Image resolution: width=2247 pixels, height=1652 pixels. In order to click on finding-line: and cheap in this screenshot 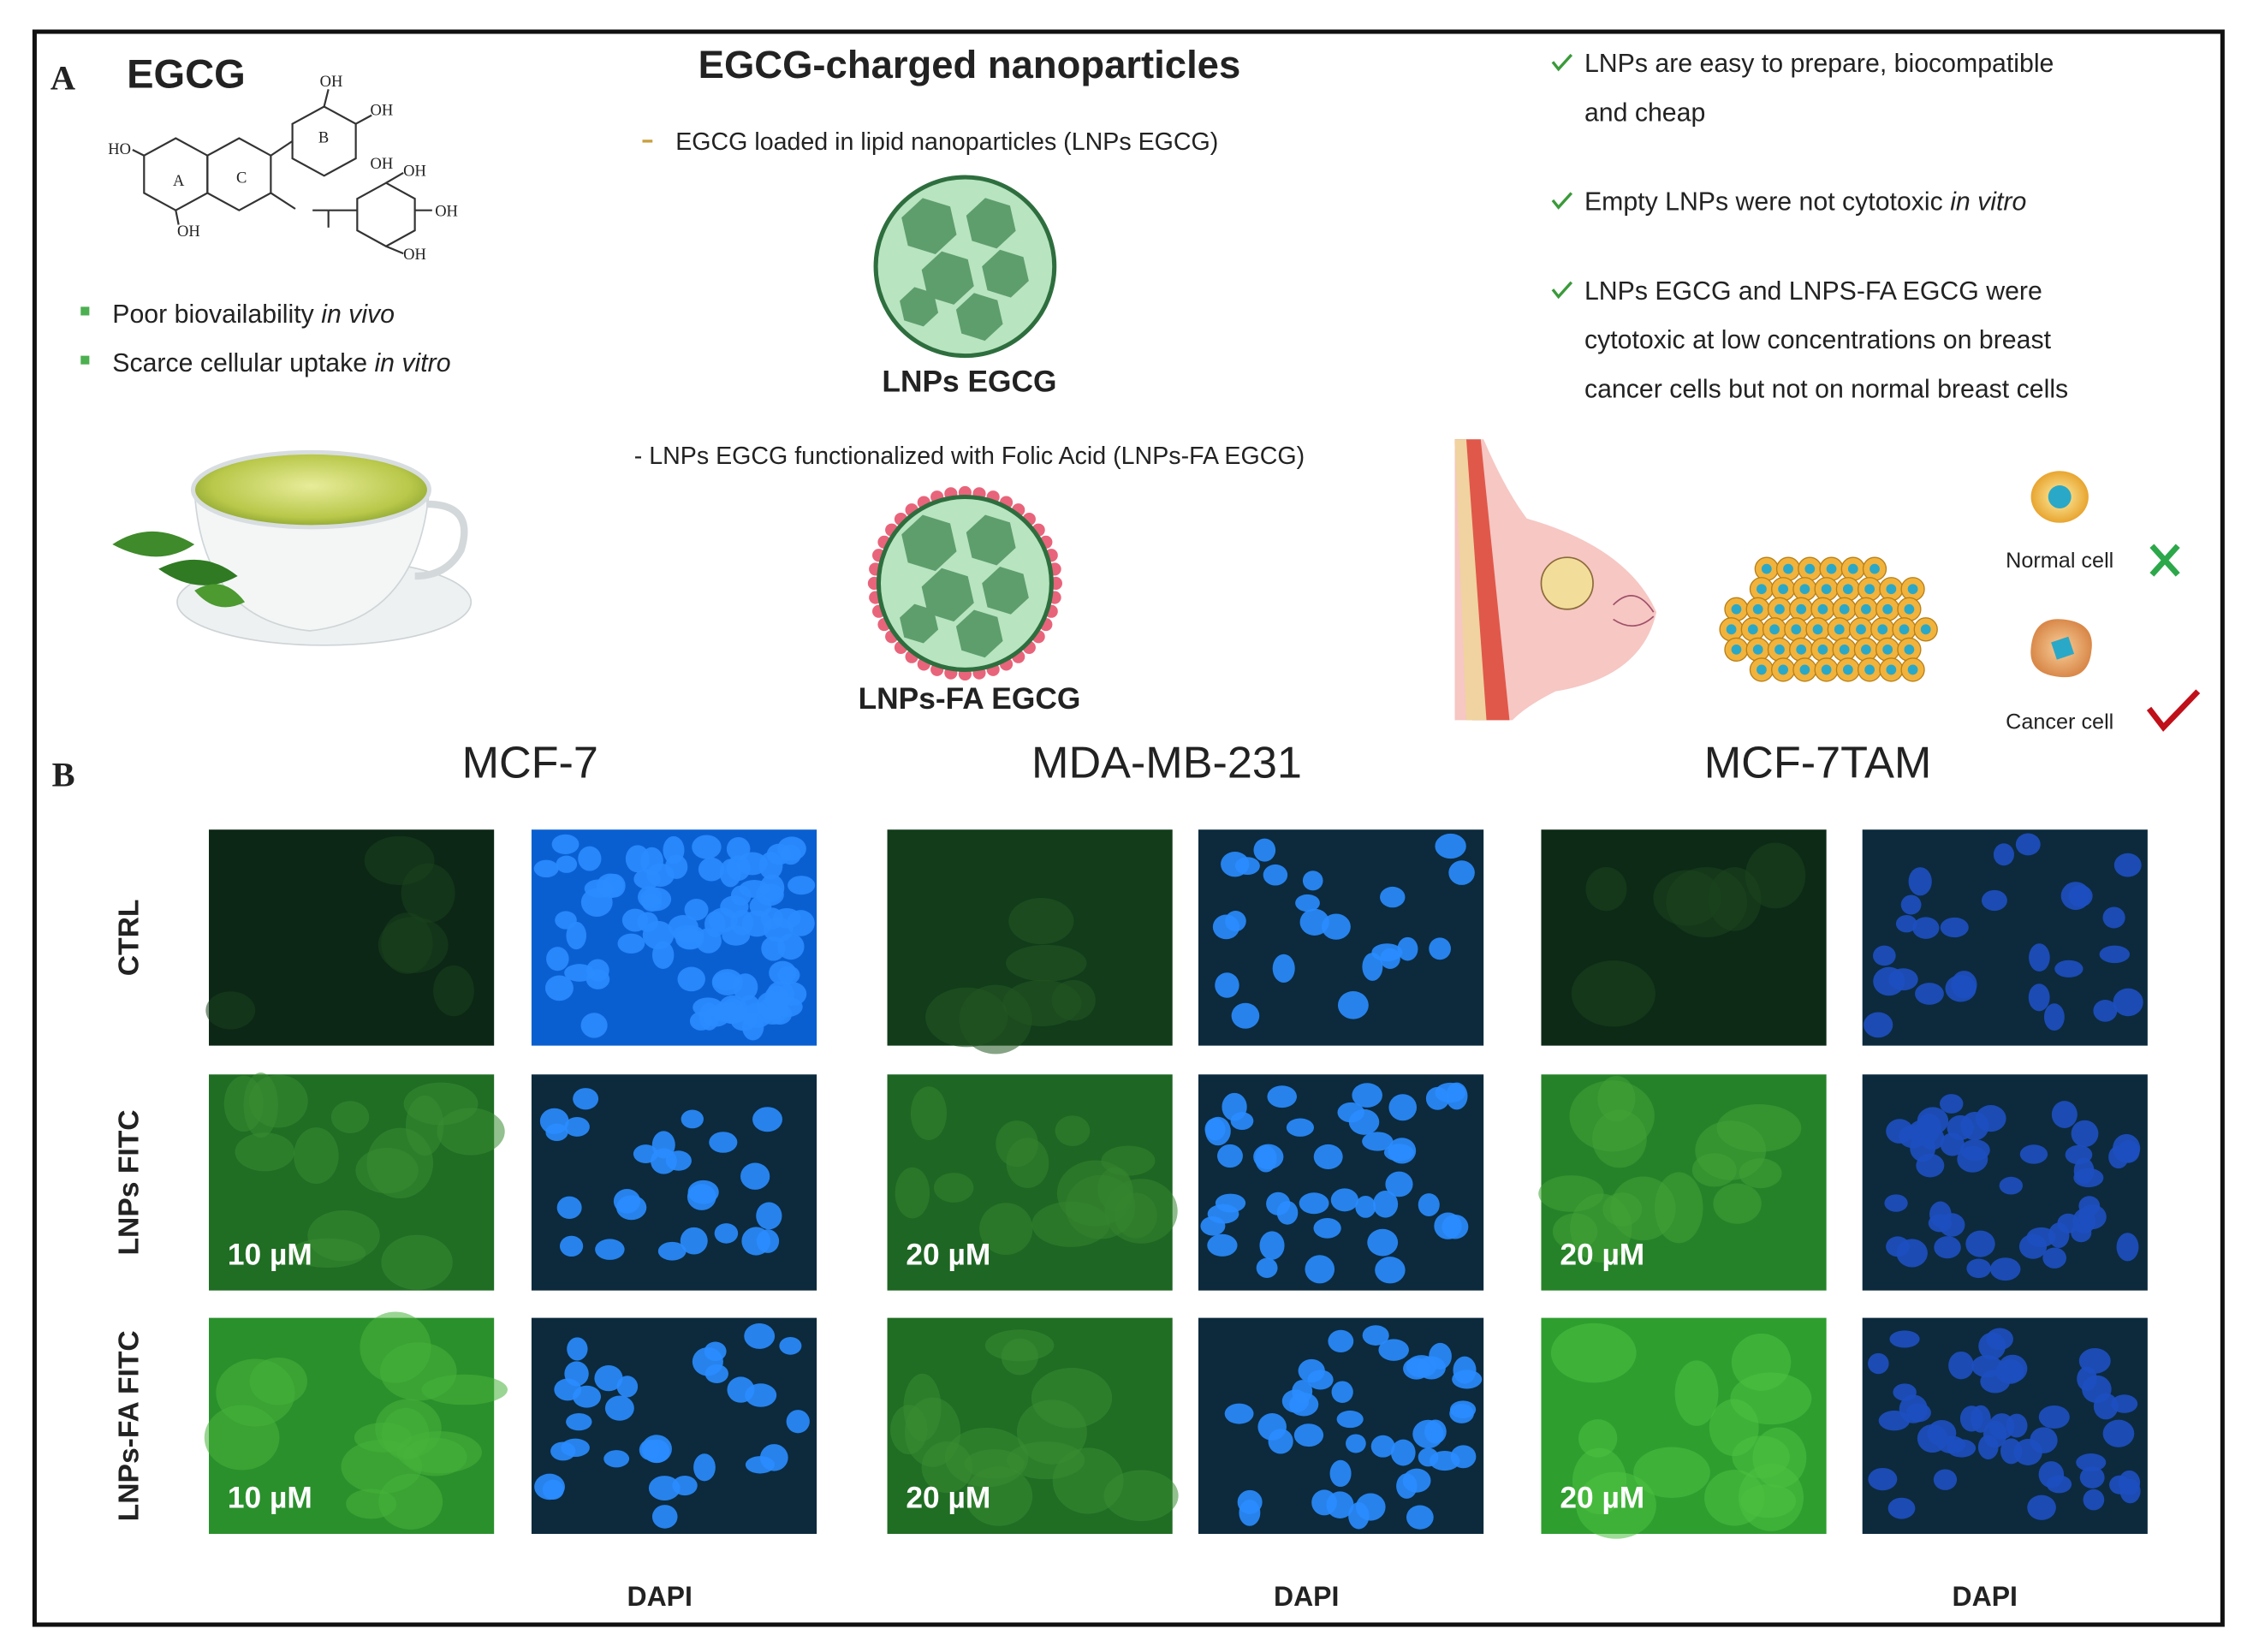, I will do `click(1644, 113)`.